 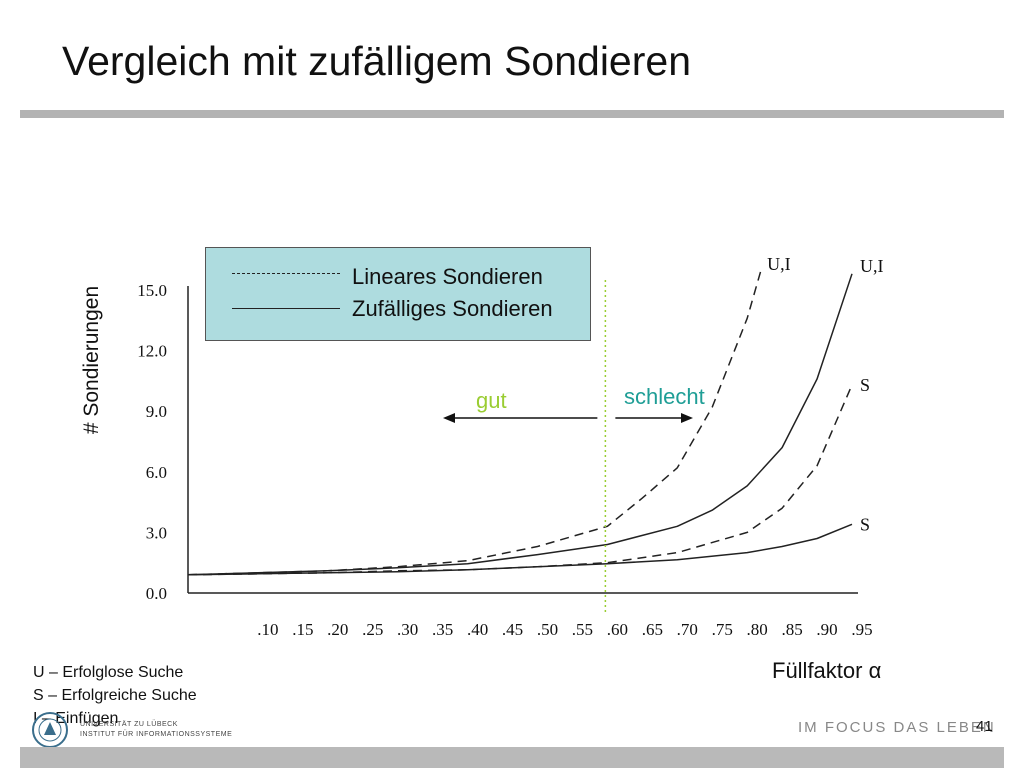 I want to click on footer-slogan: IM FOCUS DAS LEBEN, so click(x=897, y=727).